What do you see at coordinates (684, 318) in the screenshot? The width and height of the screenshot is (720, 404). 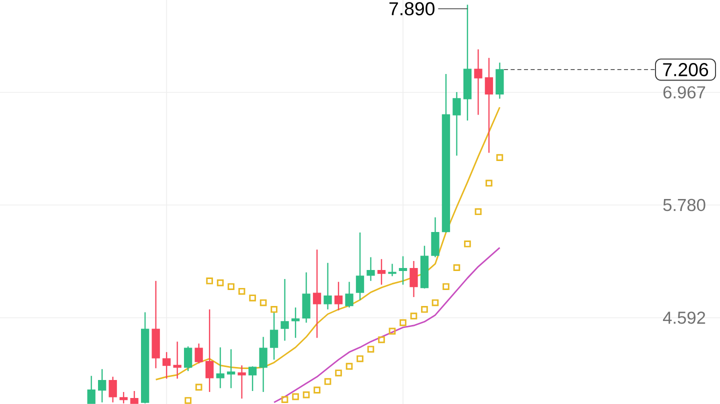 I see `y-tick-label: 4.592` at bounding box center [684, 318].